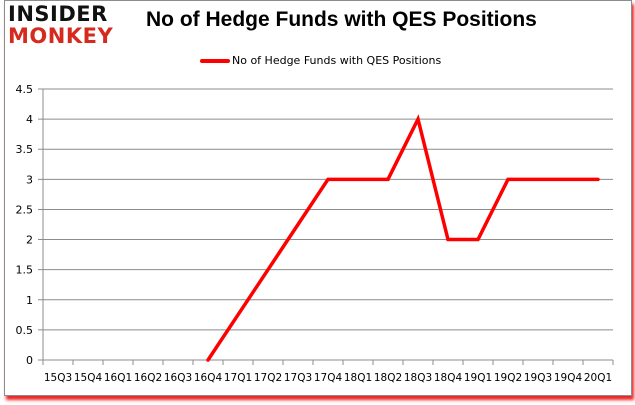  Describe the element at coordinates (358, 378) in the screenshot. I see `x-tick-label: 18Q1` at that location.